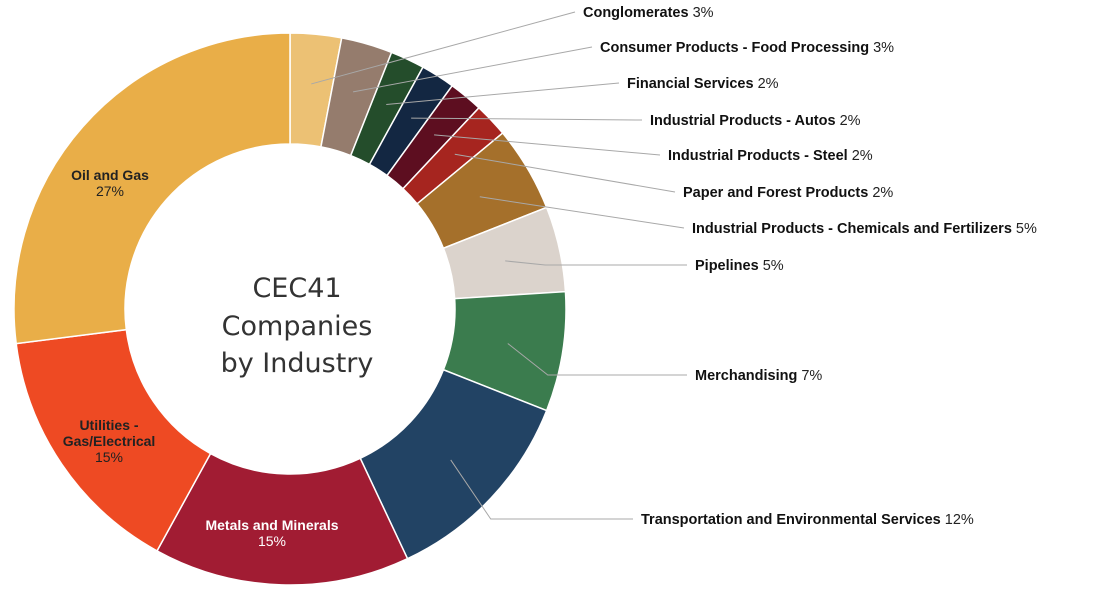 The image size is (1101, 593). What do you see at coordinates (541, 489) in the screenshot?
I see `leader-line-transportation-and-environmental-services` at bounding box center [541, 489].